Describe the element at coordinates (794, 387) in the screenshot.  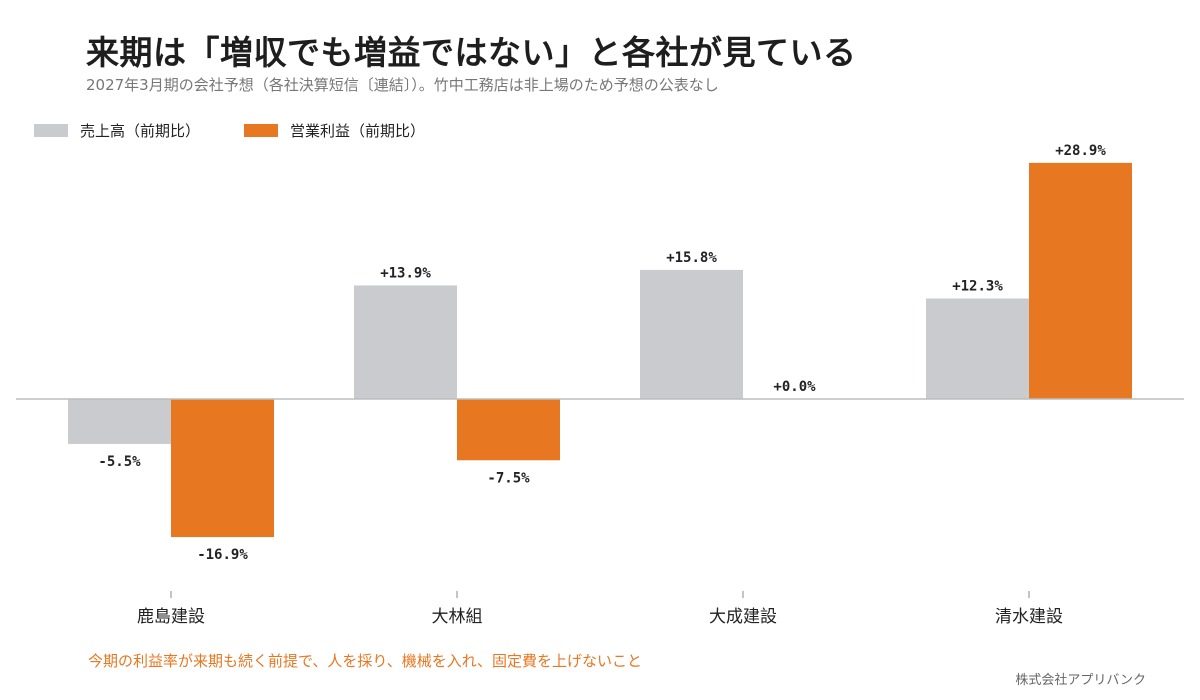
I see `data-label-operating-profit-2: +0.0%` at that location.